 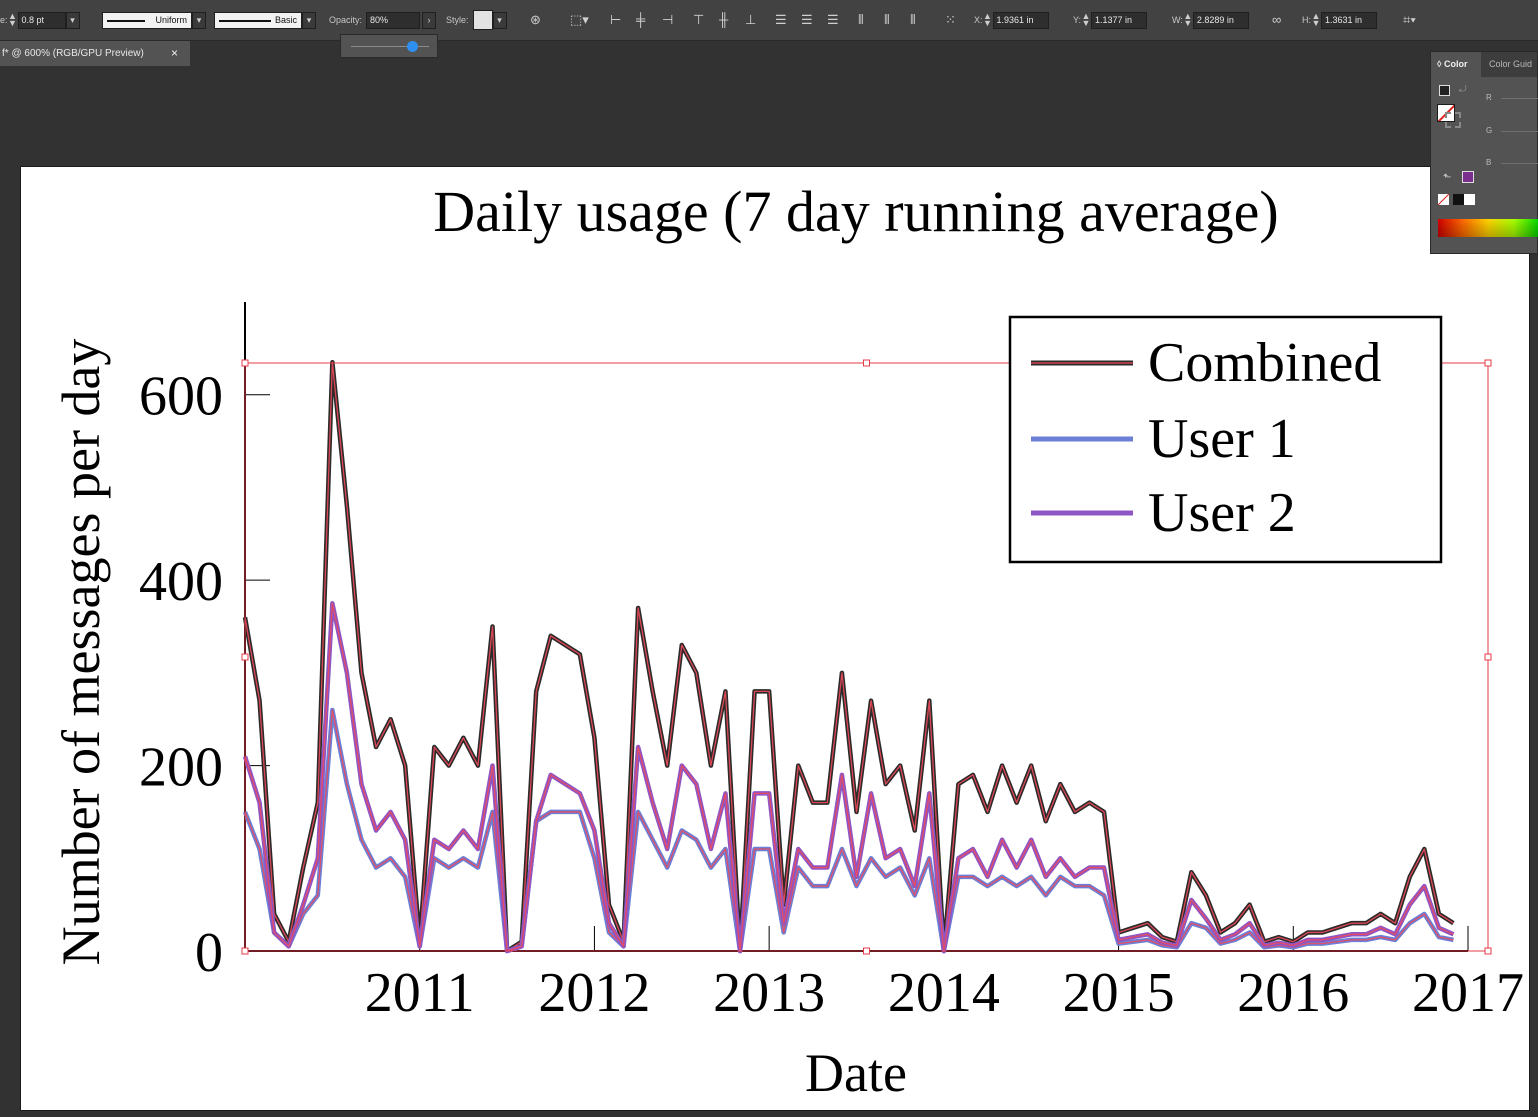 I want to click on legend-label-user-1: User 1, so click(x=1222, y=439).